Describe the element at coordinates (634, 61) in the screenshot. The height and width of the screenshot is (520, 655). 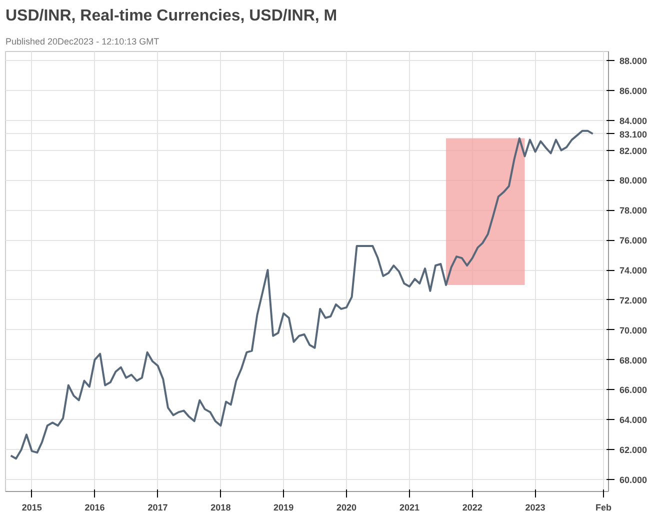
I see `y-tick-label: 88.000` at that location.